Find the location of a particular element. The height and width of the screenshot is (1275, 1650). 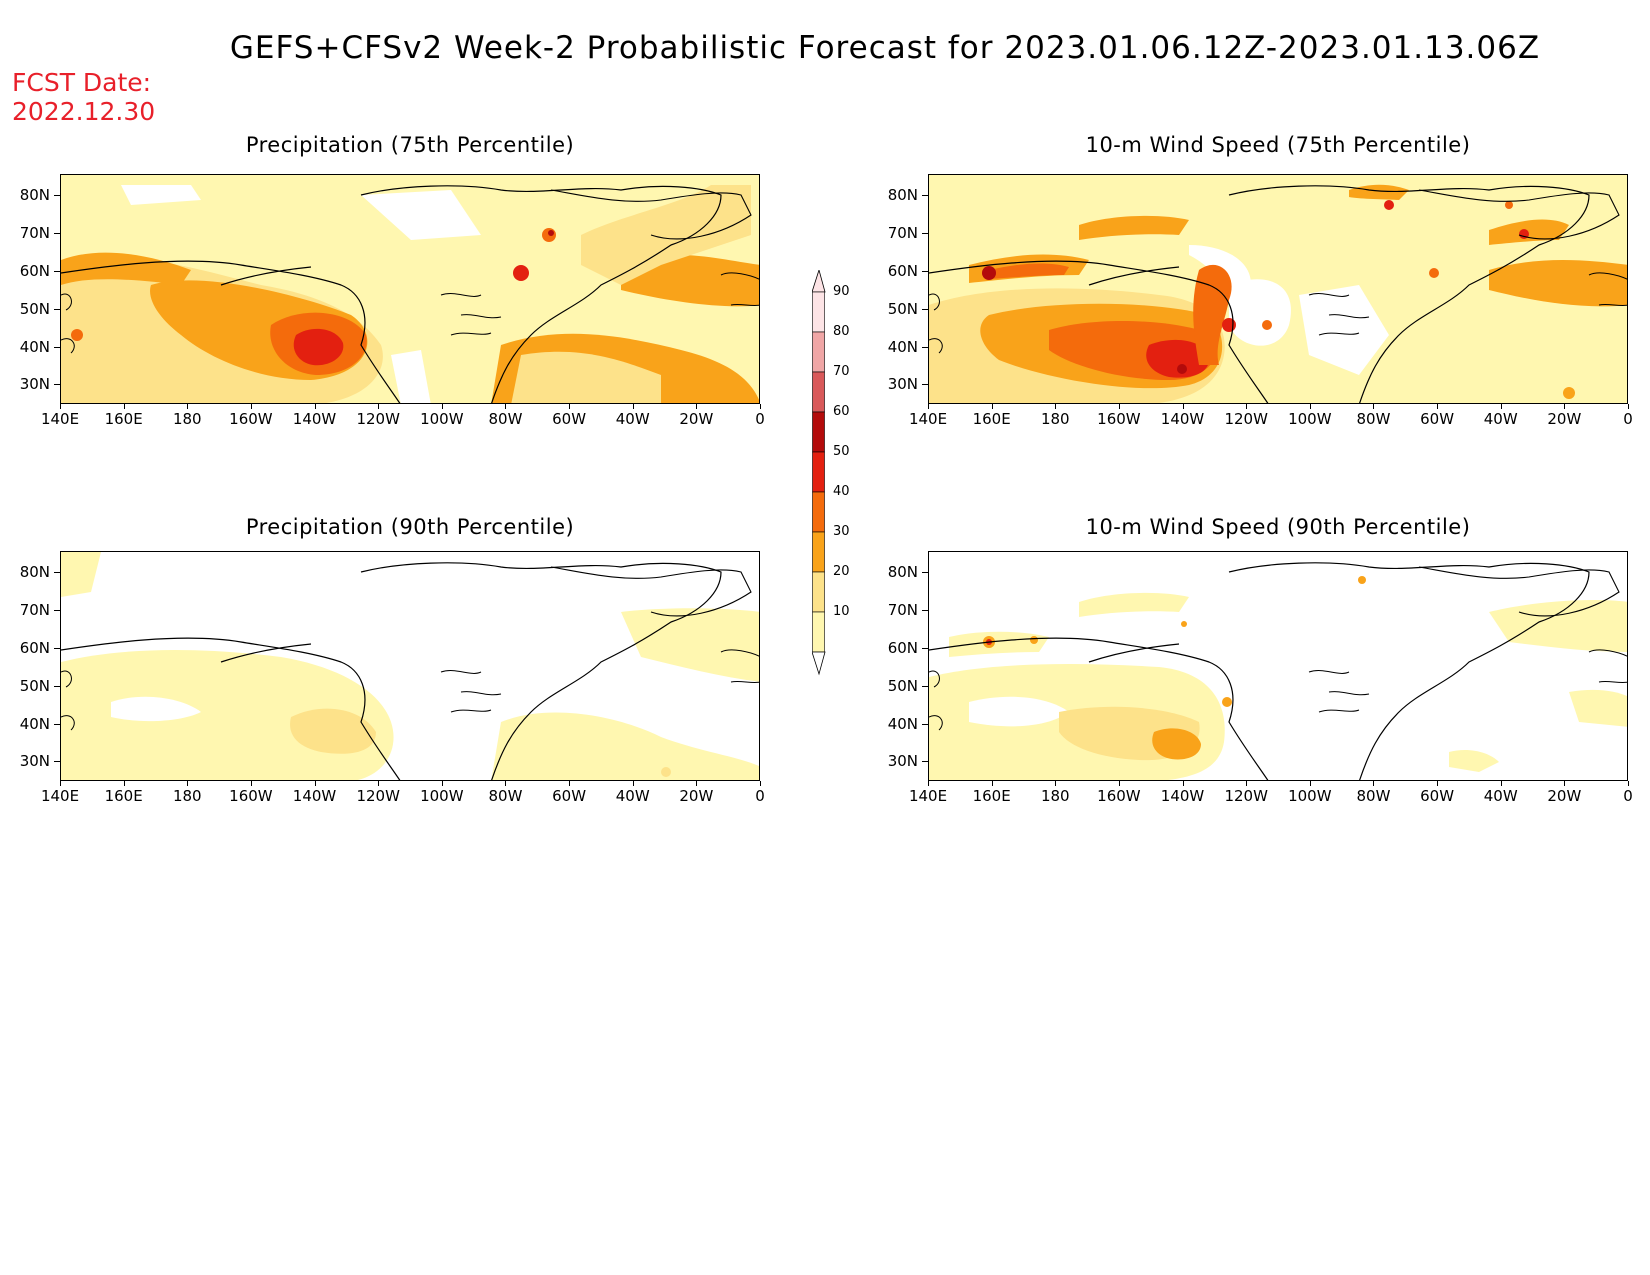

map-wind90 is located at coordinates (1278, 666).